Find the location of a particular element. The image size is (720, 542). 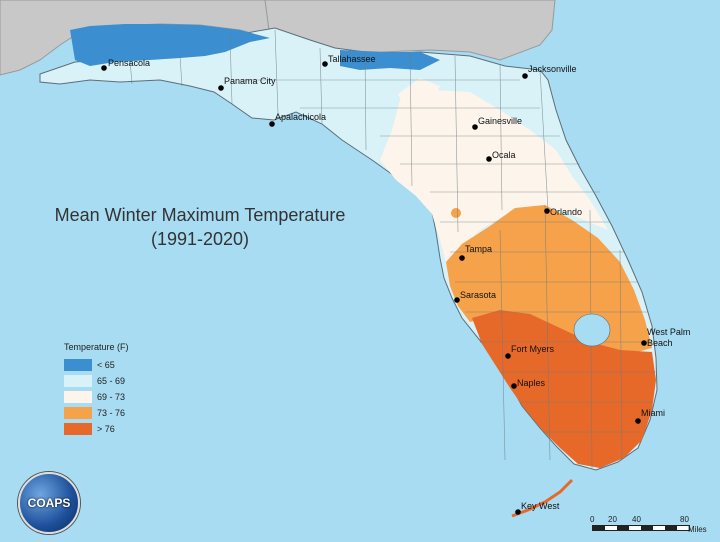

coaps-logo: COAPS is located at coordinates (49, 503).